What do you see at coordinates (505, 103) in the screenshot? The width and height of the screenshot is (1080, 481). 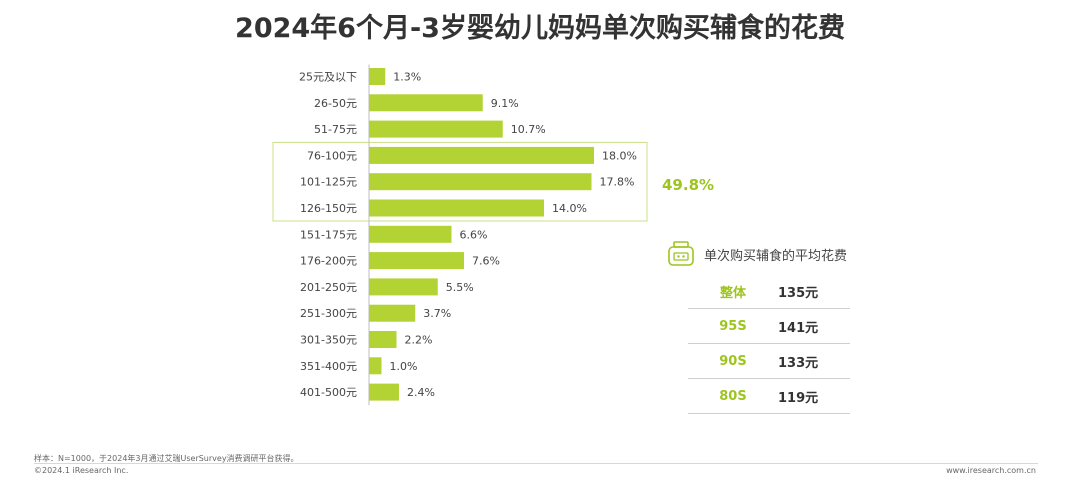 I see `data-label: 9.1%` at bounding box center [505, 103].